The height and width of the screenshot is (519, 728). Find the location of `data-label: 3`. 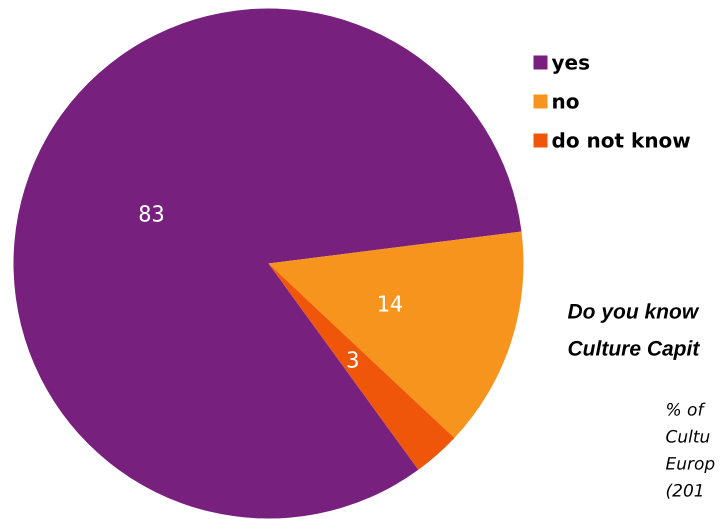

data-label: 3 is located at coordinates (353, 361).